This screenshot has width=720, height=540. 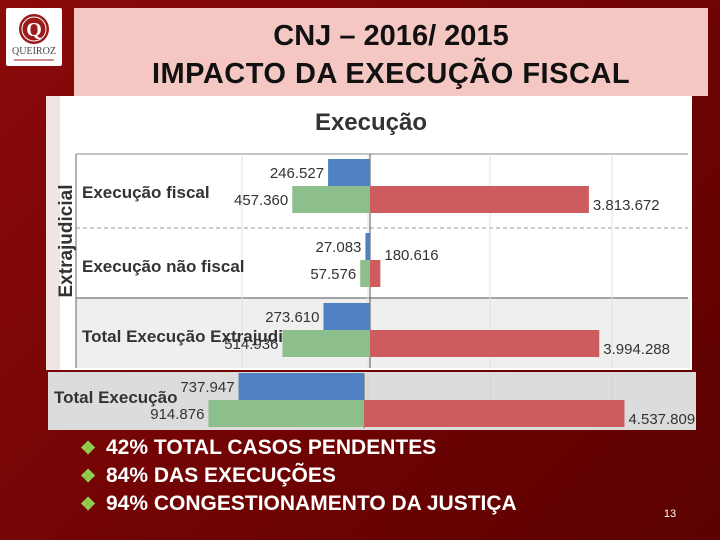 I want to click on bullet-item: ❖ 42% TOTAL CASOS PENDENTES, so click(x=360, y=448).